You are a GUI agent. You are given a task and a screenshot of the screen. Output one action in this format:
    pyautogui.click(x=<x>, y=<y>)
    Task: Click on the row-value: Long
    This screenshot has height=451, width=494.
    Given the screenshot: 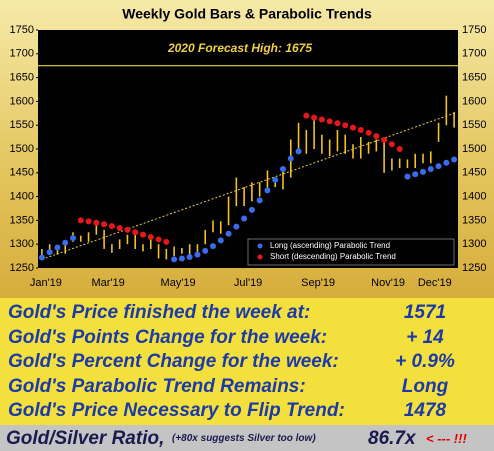 What is the action you would take?
    pyautogui.click(x=425, y=386)
    